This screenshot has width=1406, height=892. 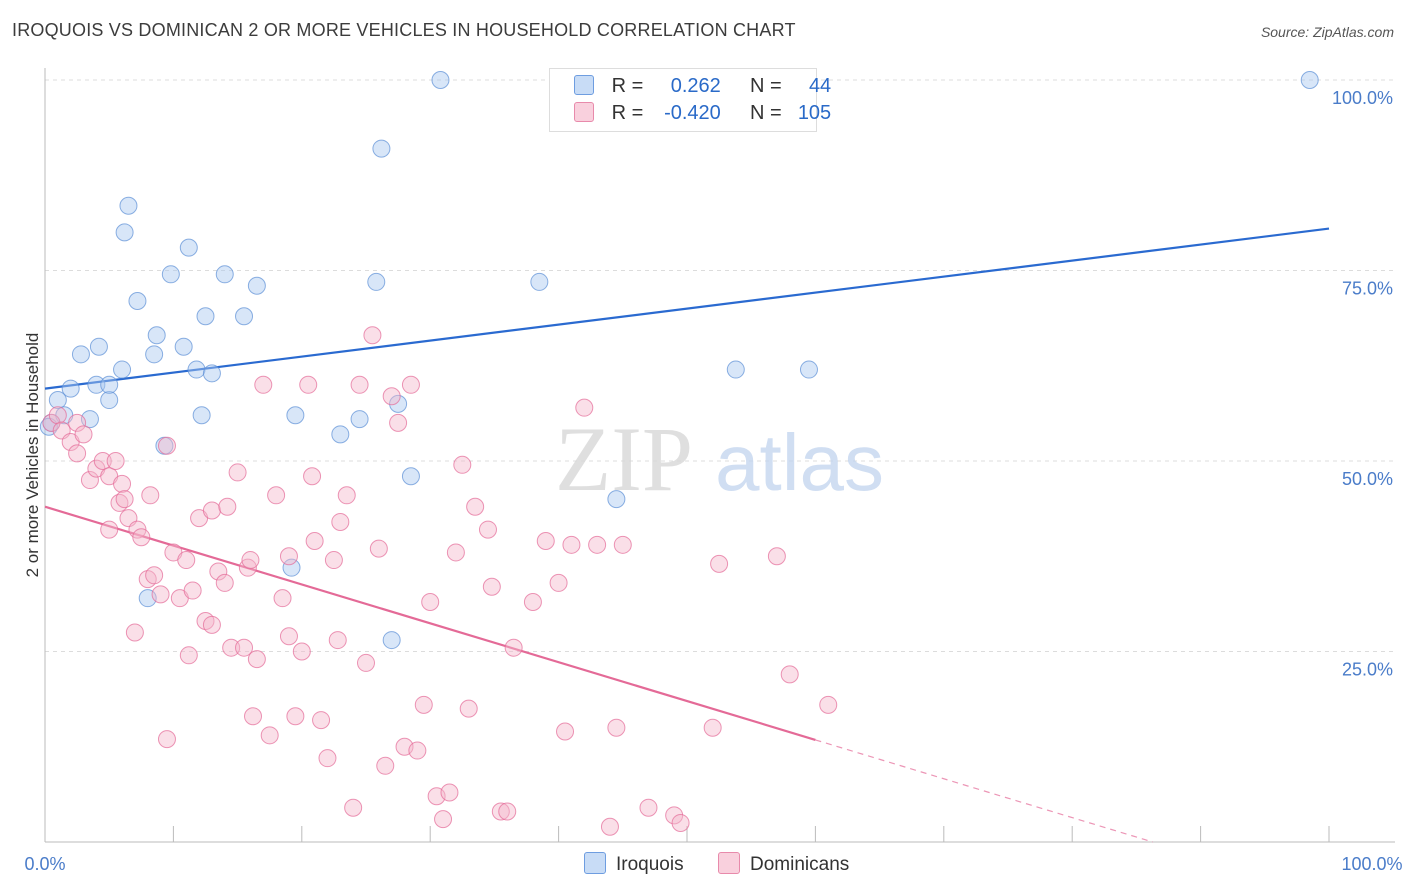 I want to click on correlation-legend: R = 0.262 N = 44 R = -0.420 N = 105, so click(x=690, y=100).